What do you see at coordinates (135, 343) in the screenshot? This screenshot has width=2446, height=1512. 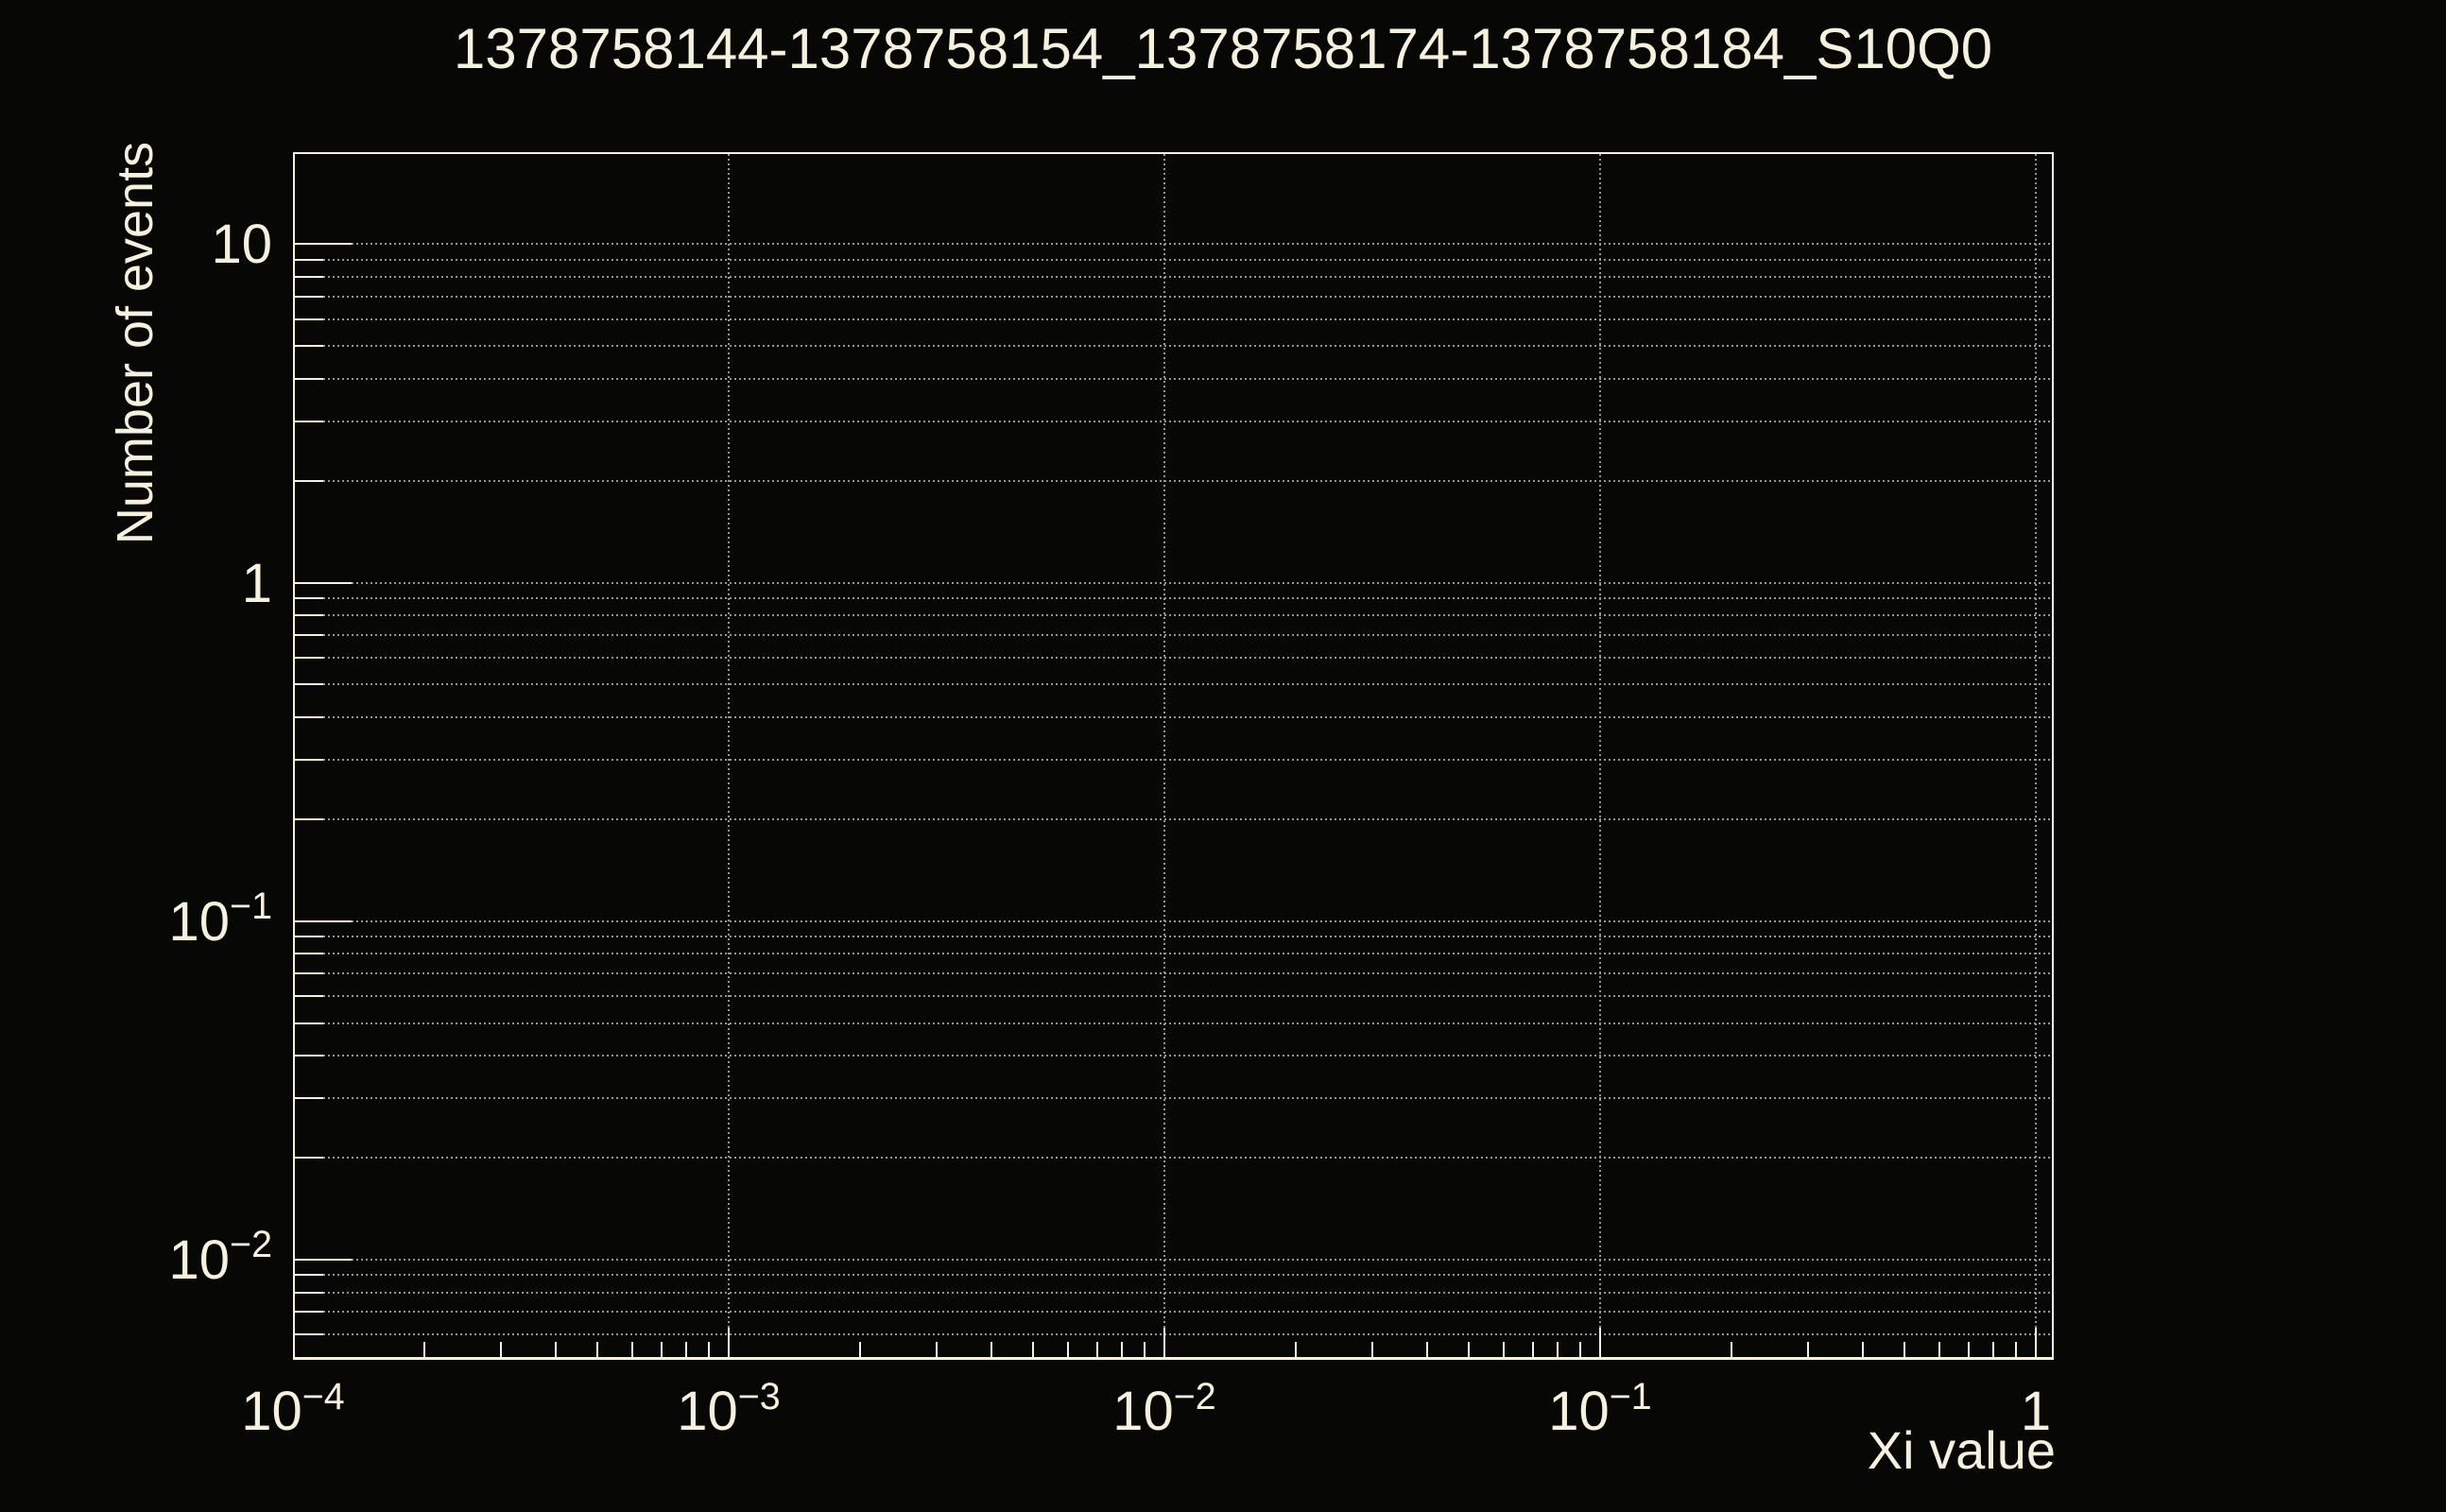 I see `y-axis-title: Number of events` at bounding box center [135, 343].